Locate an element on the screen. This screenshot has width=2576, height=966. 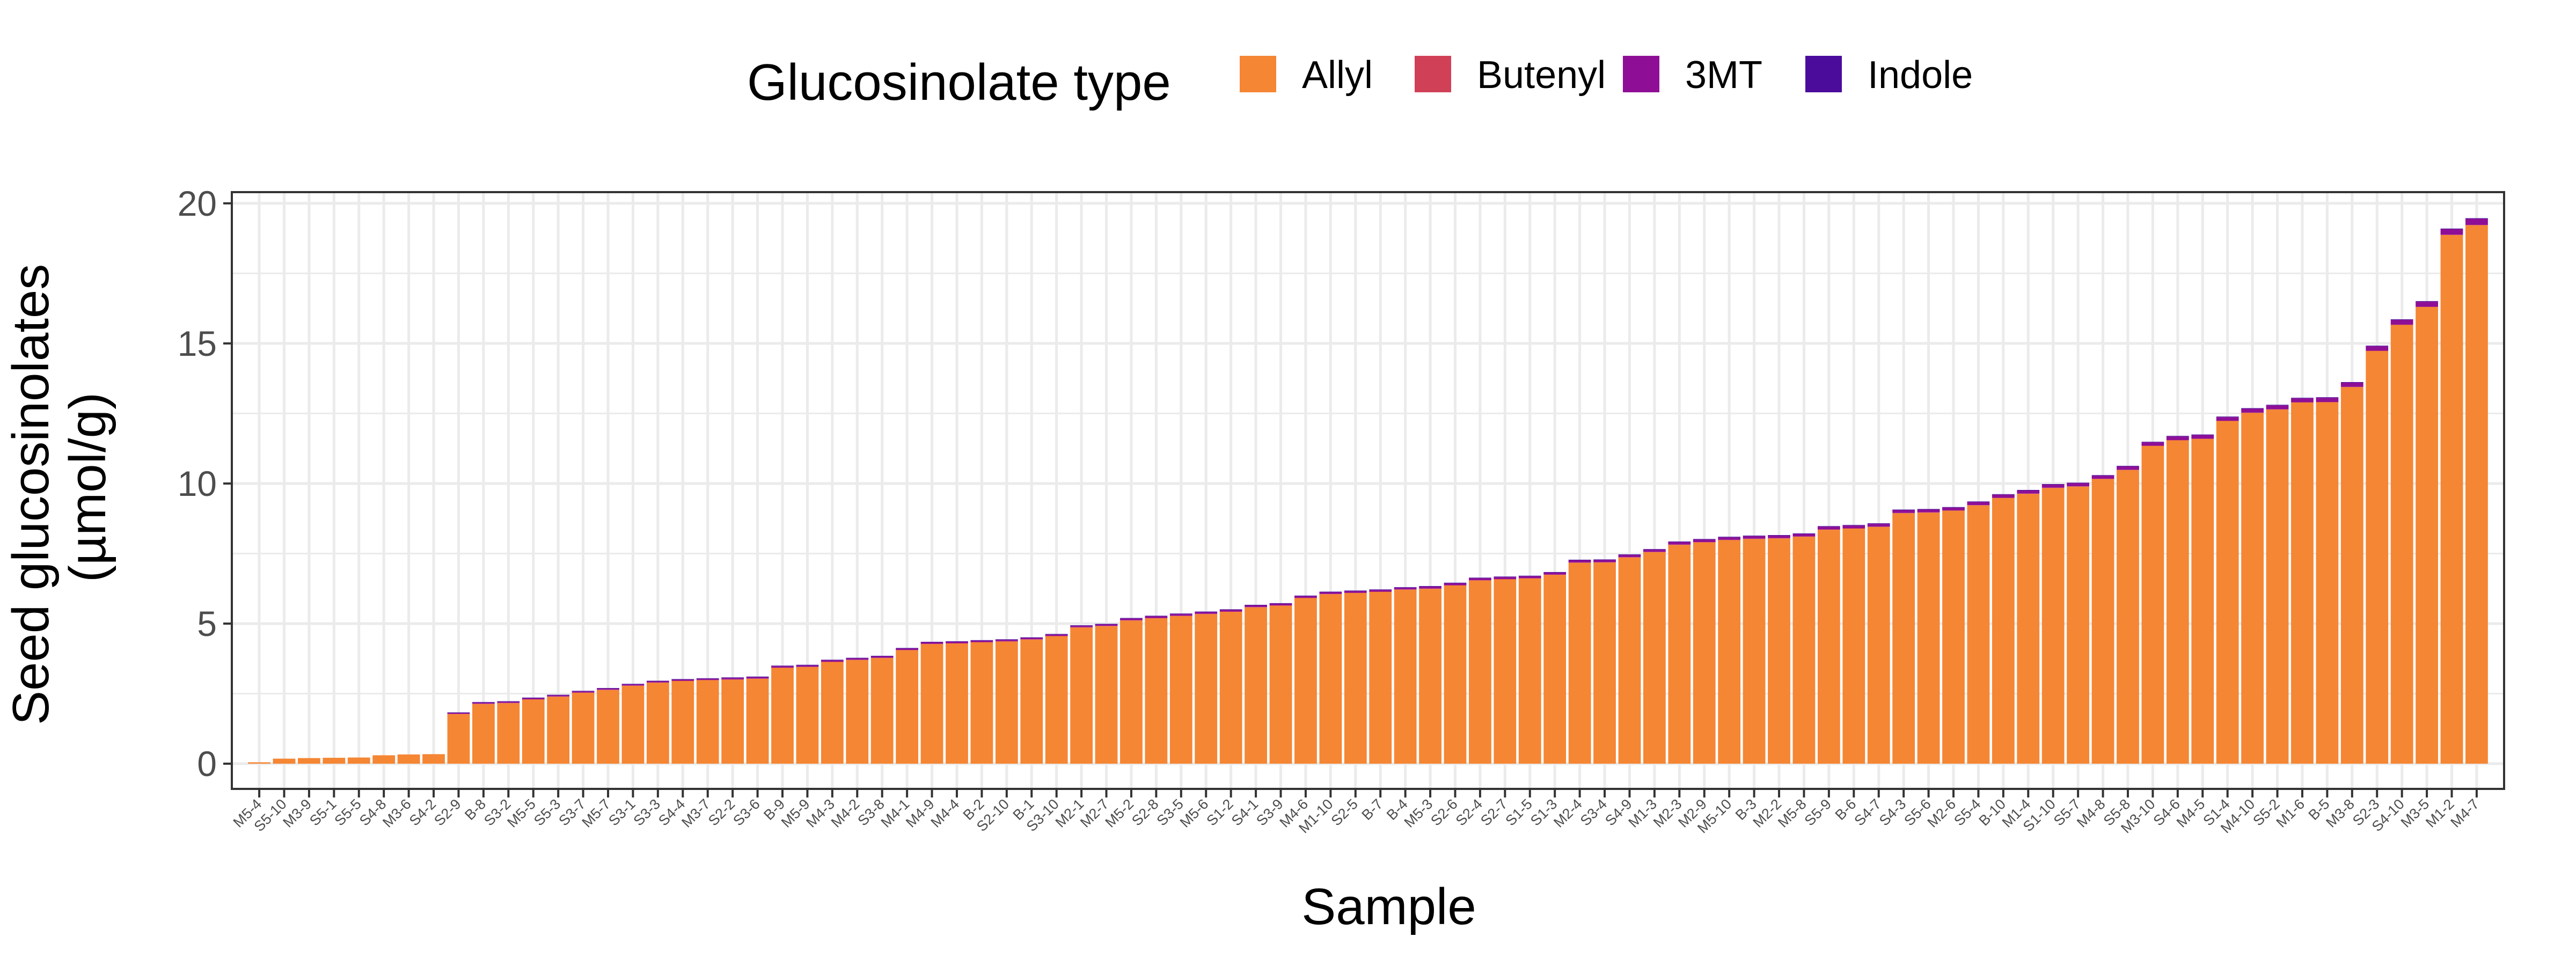
x-tick-label: M4-2 is located at coordinates (845, 813).